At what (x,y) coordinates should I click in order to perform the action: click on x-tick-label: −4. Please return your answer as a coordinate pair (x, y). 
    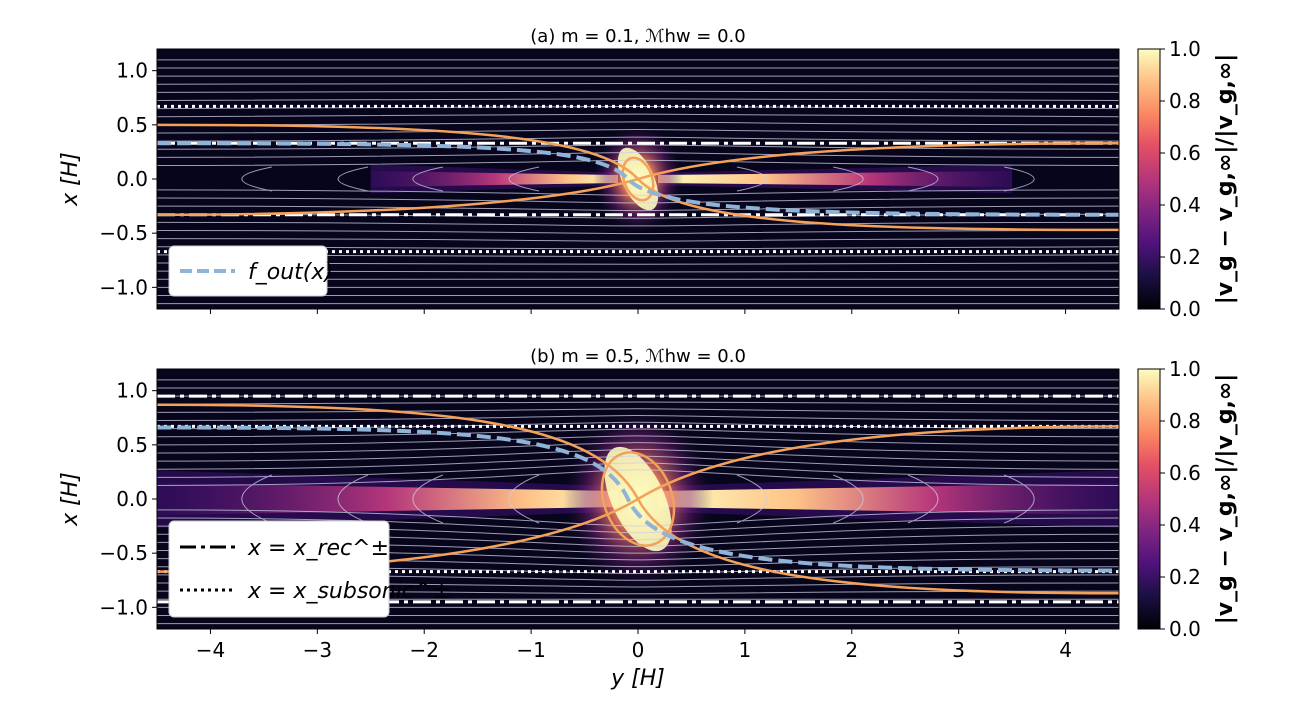
    Looking at the image, I should click on (210, 650).